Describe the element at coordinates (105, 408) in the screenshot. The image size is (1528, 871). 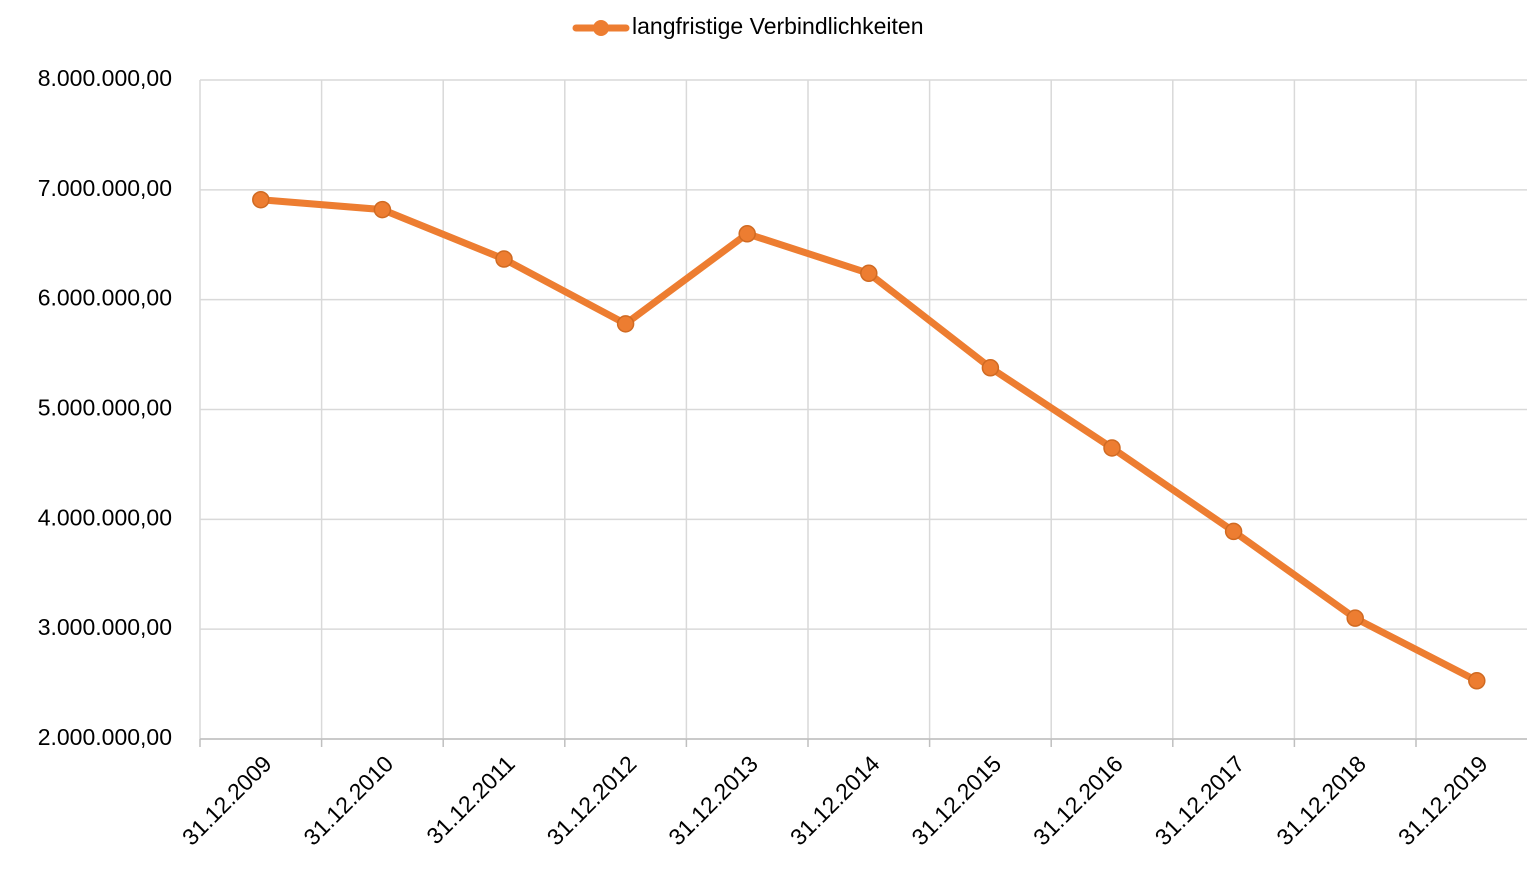
I see `y-tick-label: 5.000.000,00` at that location.